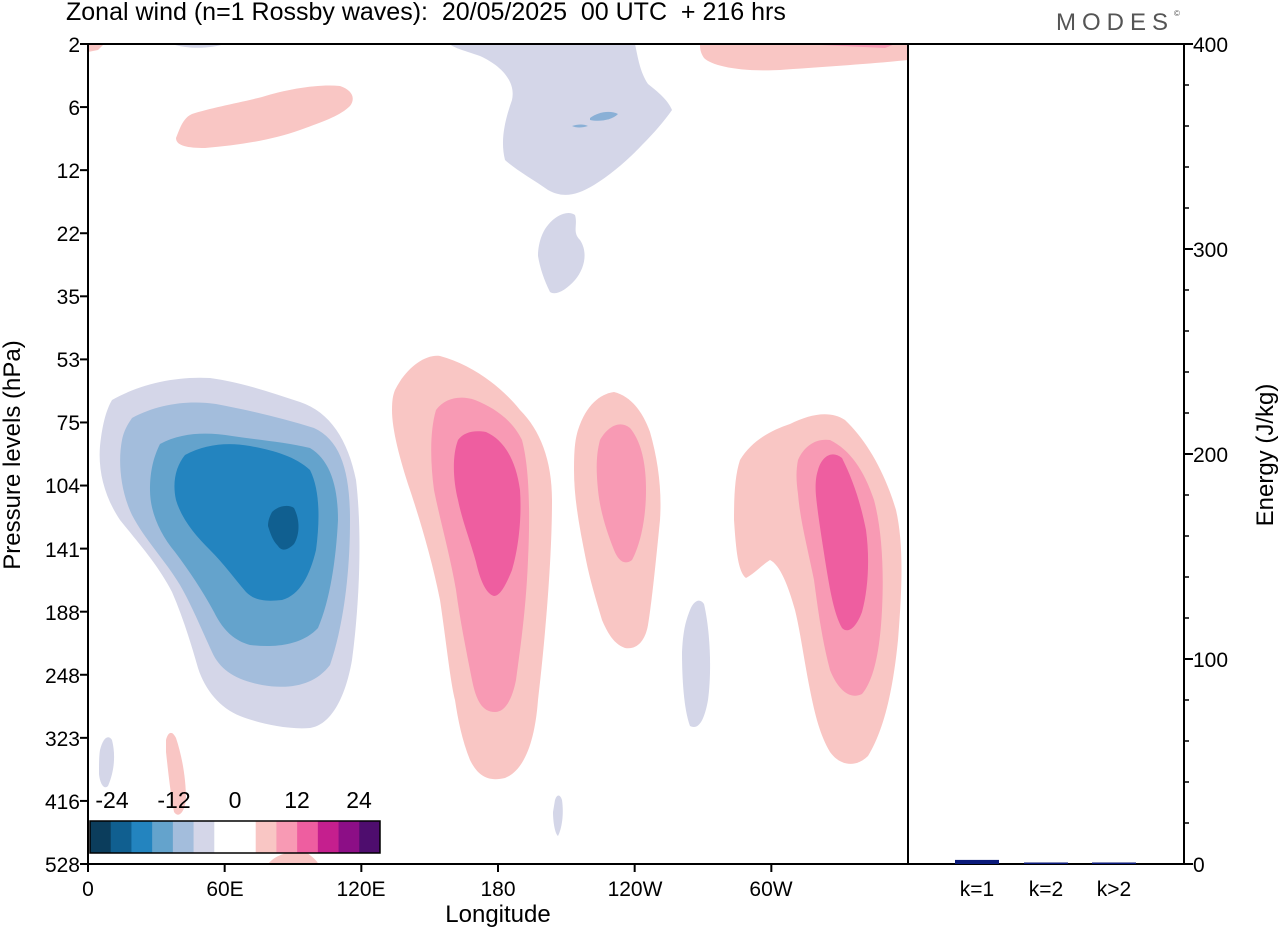 This screenshot has height=930, width=1280. Describe the element at coordinates (62, 613) in the screenshot. I see `y-tick-label: 188` at that location.